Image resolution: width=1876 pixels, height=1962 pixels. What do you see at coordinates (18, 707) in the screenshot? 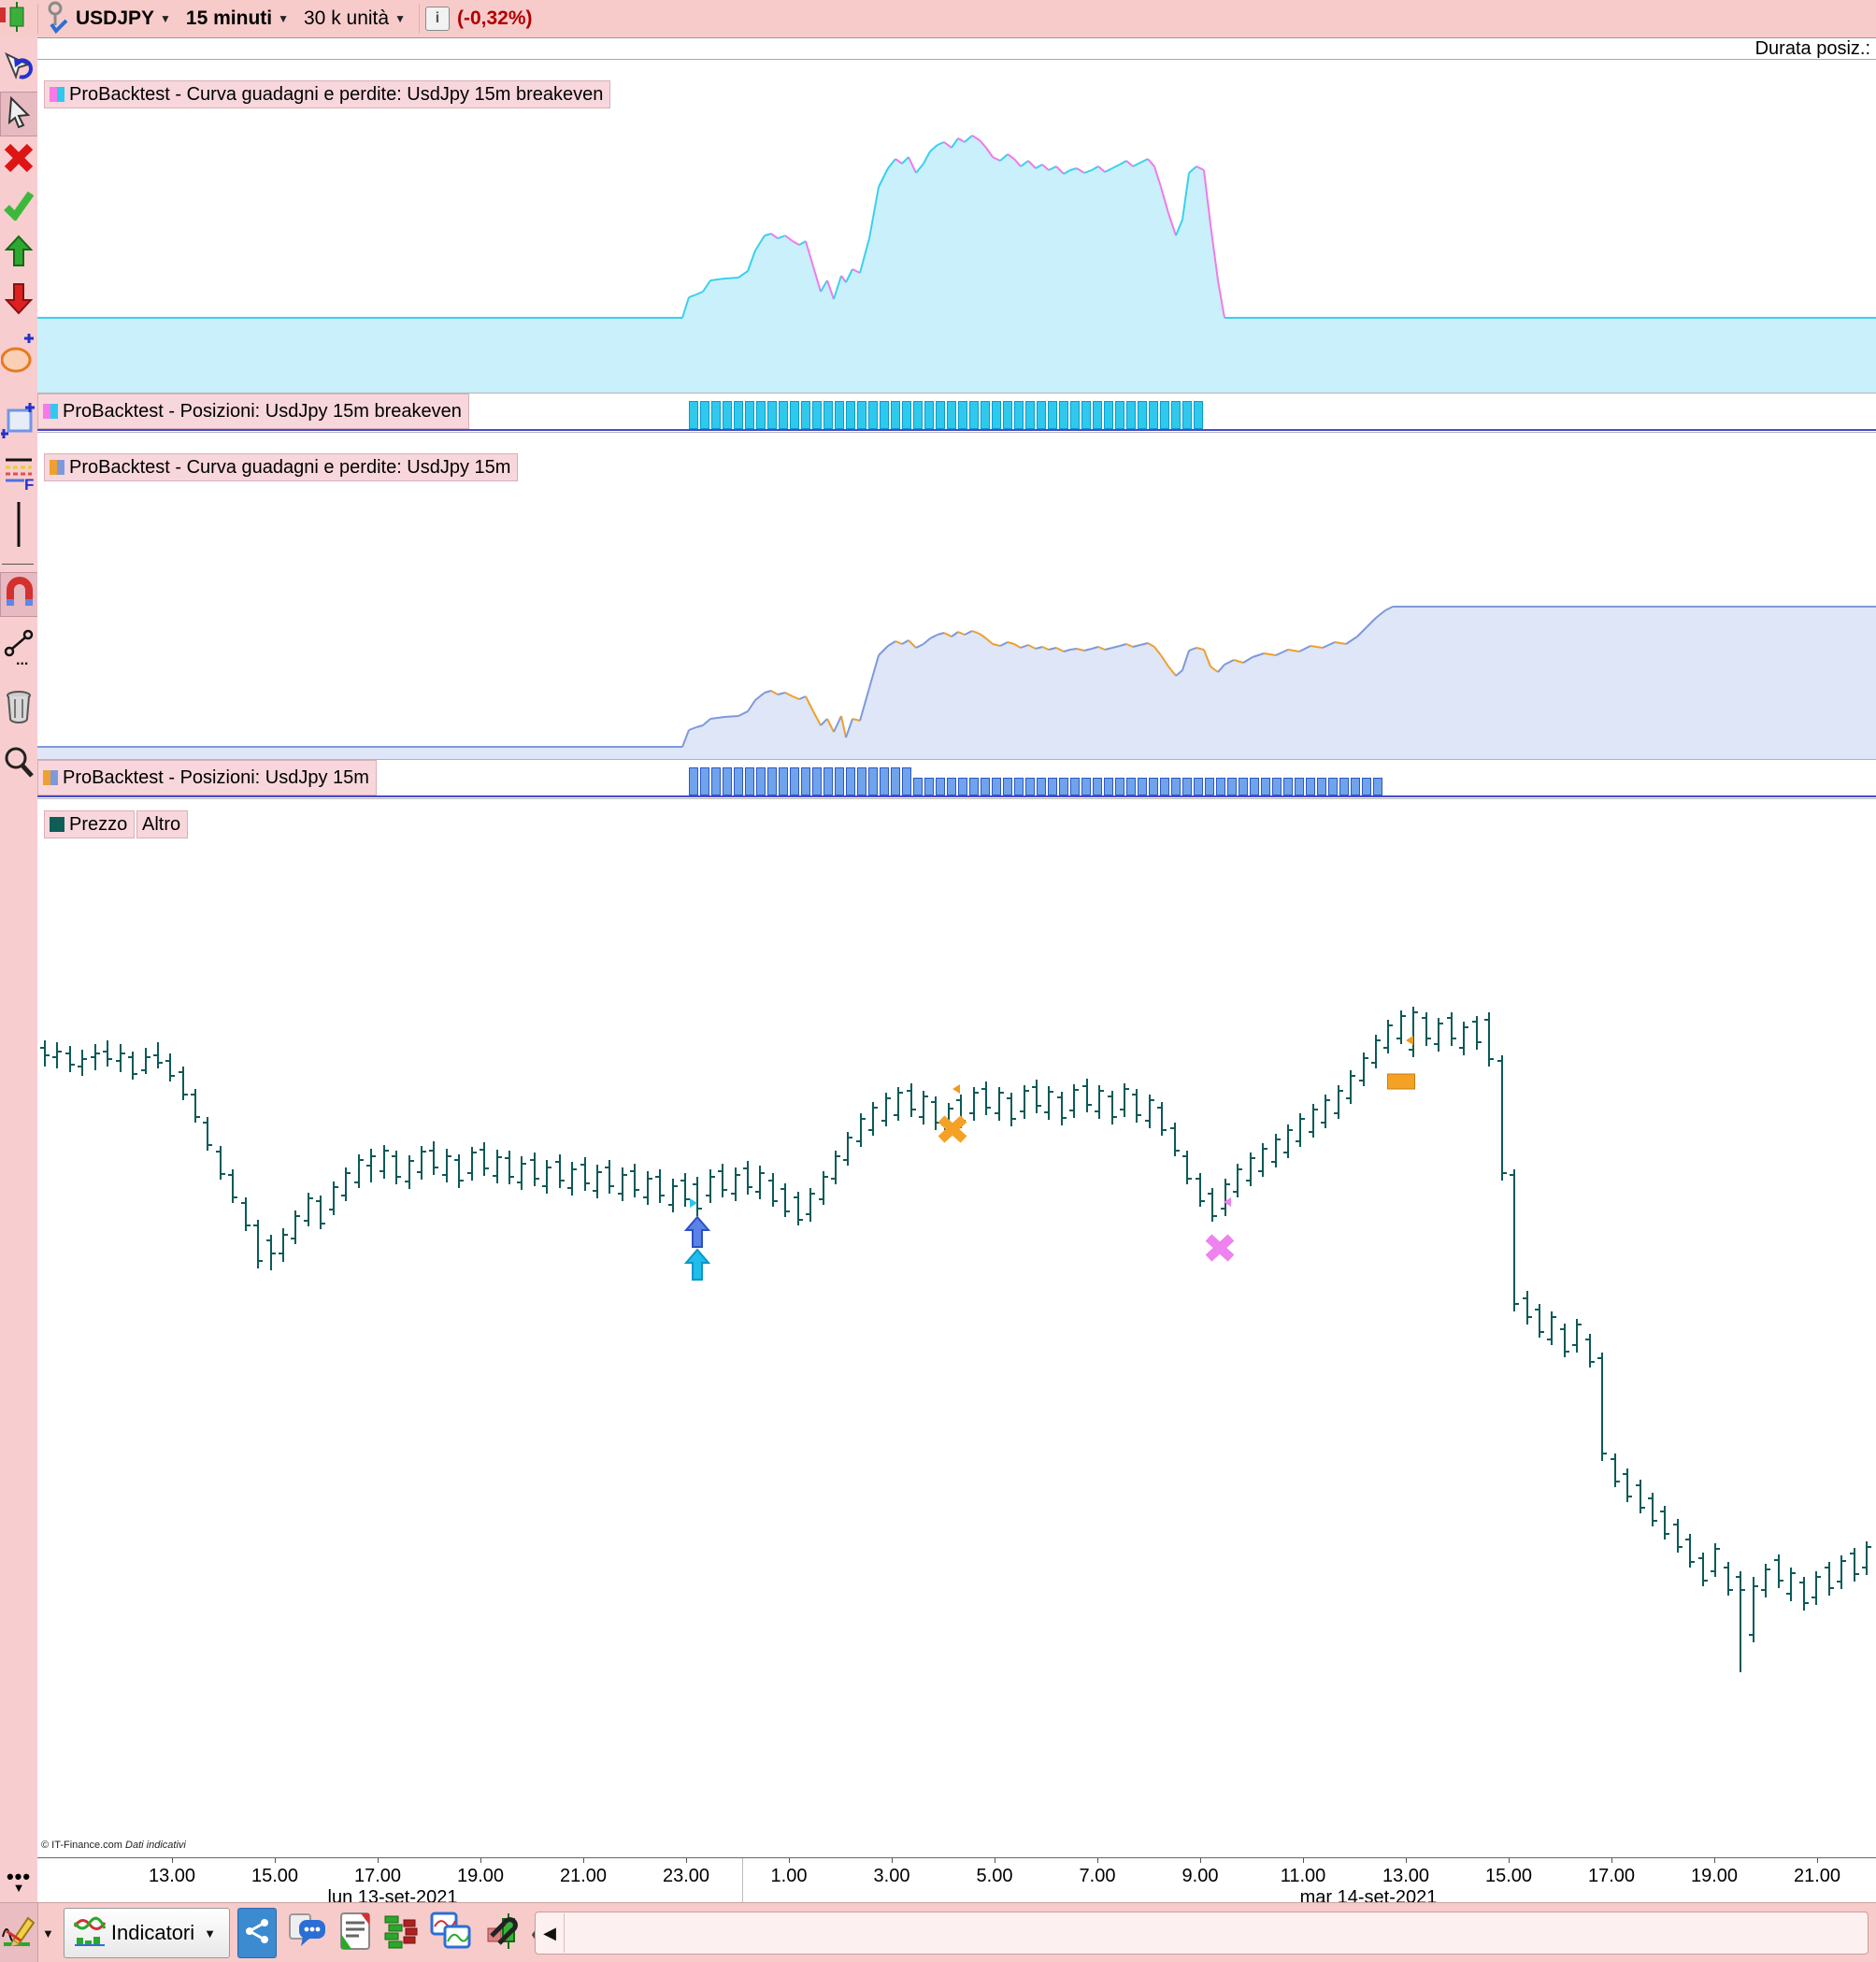
I see `trash-button` at bounding box center [18, 707].